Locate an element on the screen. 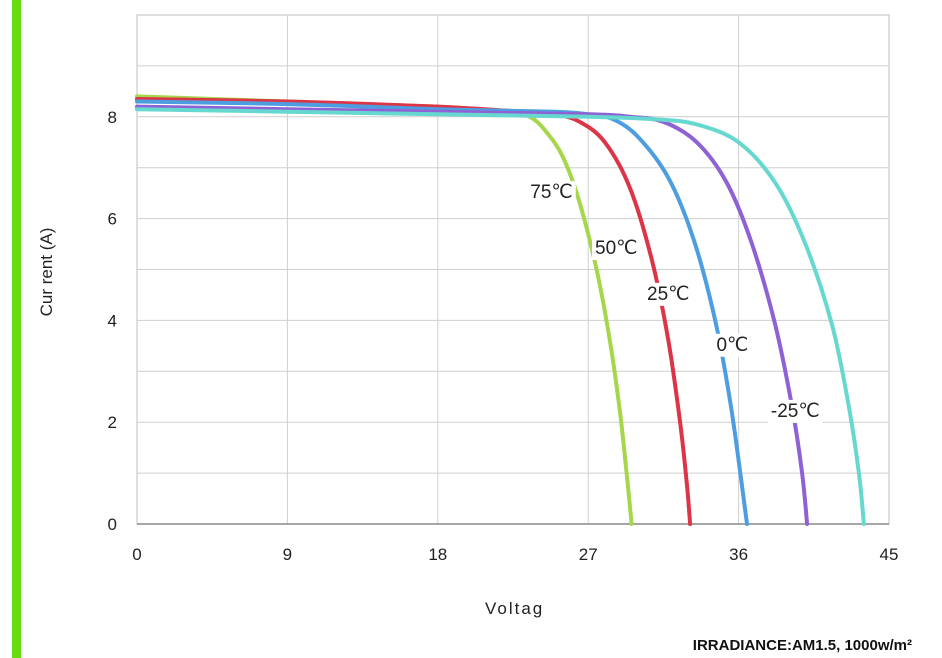  y-tick-label: 6 is located at coordinates (112, 219).